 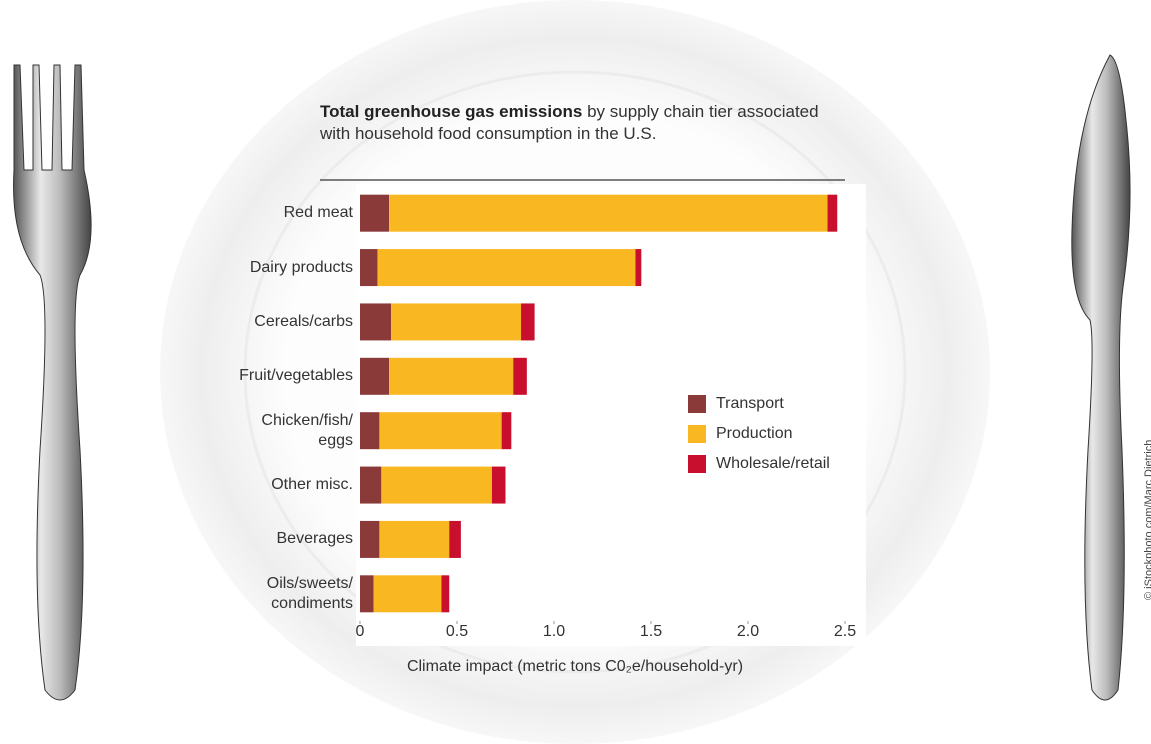 What do you see at coordinates (773, 463) in the screenshot?
I see `legend-label: Wholesale/retail` at bounding box center [773, 463].